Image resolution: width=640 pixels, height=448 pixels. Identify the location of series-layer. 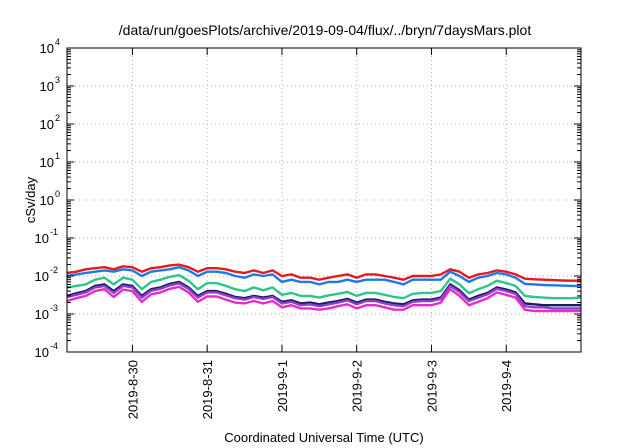
(324, 288).